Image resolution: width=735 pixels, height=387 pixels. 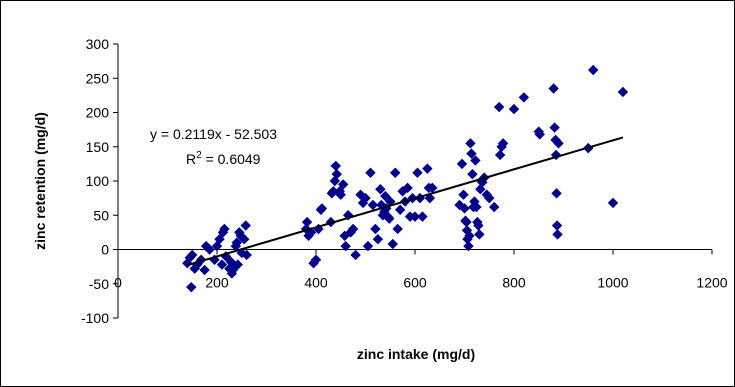 I want to click on x-tick-label: 200, so click(x=217, y=283).